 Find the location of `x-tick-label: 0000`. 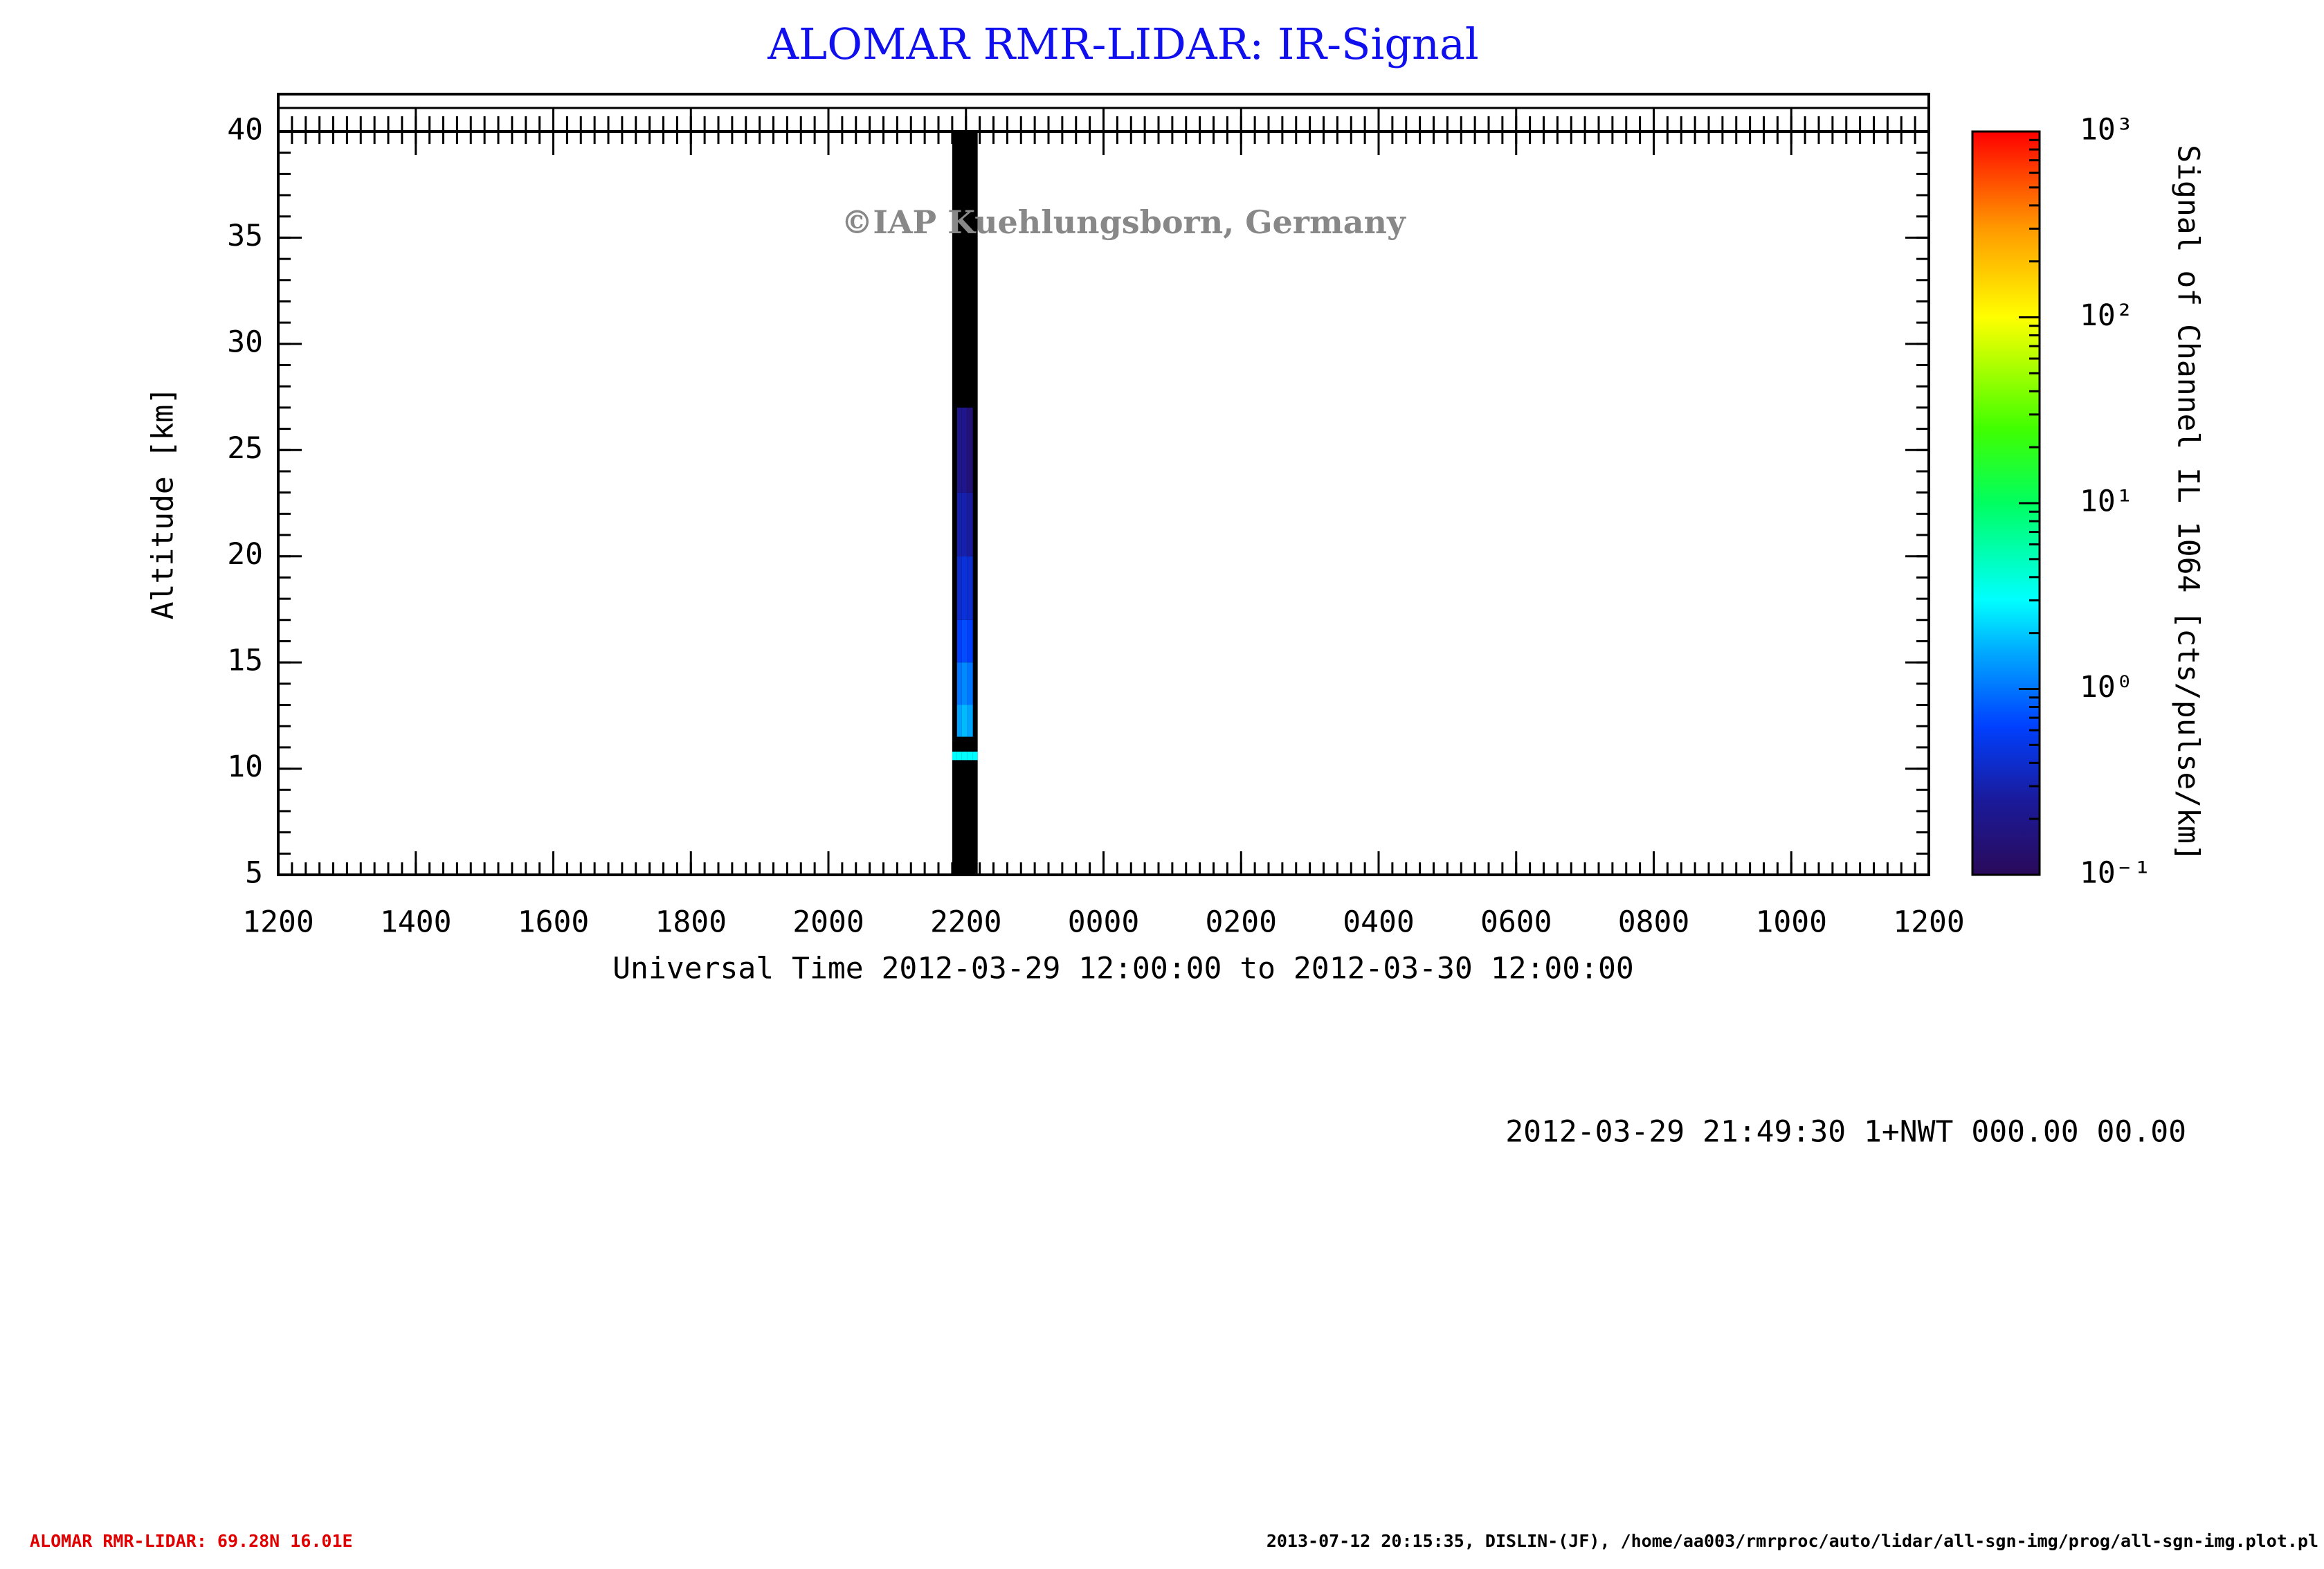

x-tick-label: 0000 is located at coordinates (1104, 922).